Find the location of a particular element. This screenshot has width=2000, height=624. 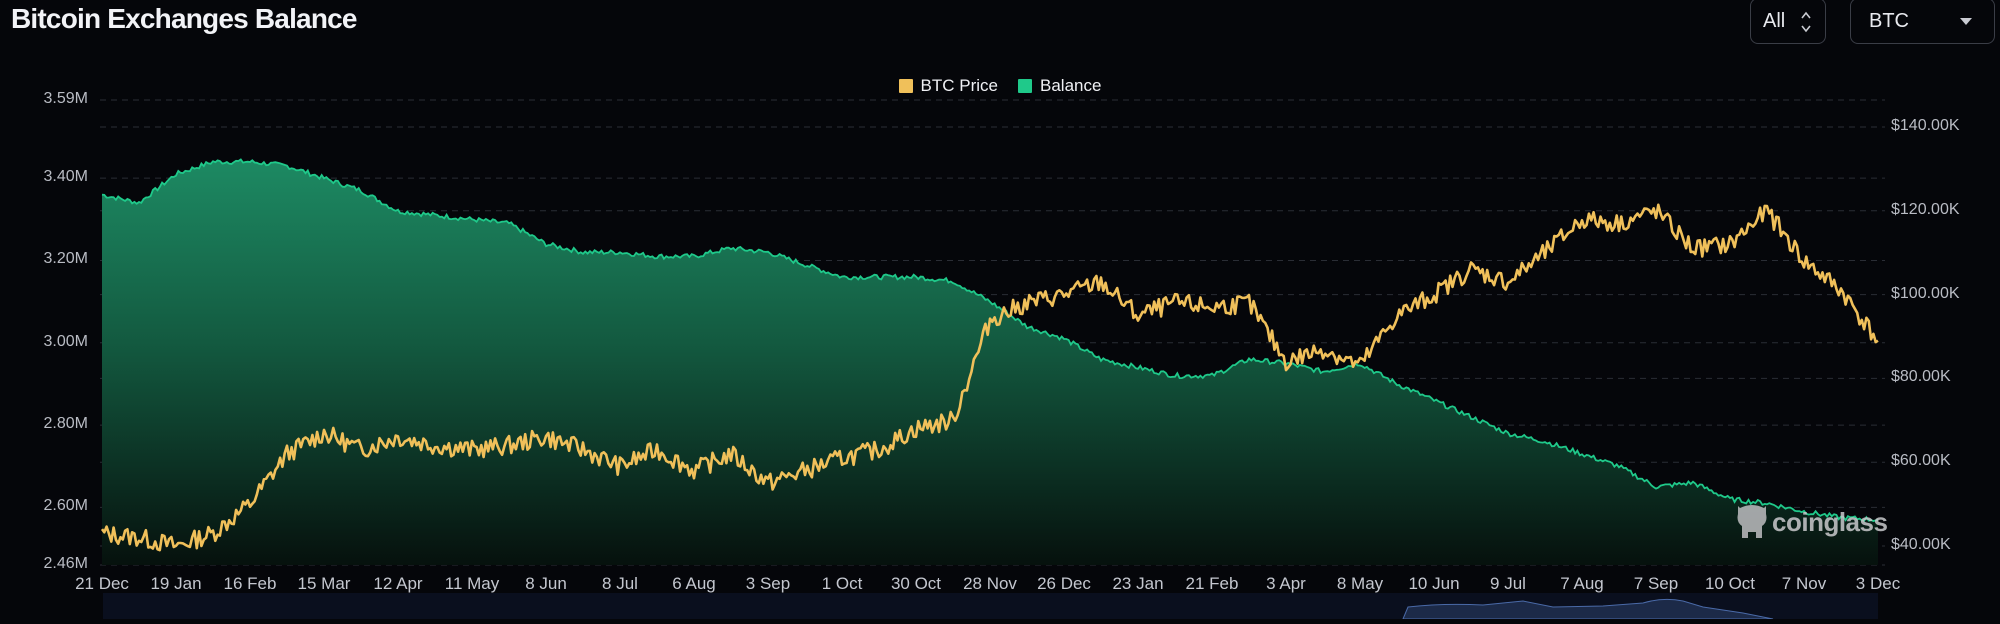

legend-swatch-balance is located at coordinates (1025, 86).